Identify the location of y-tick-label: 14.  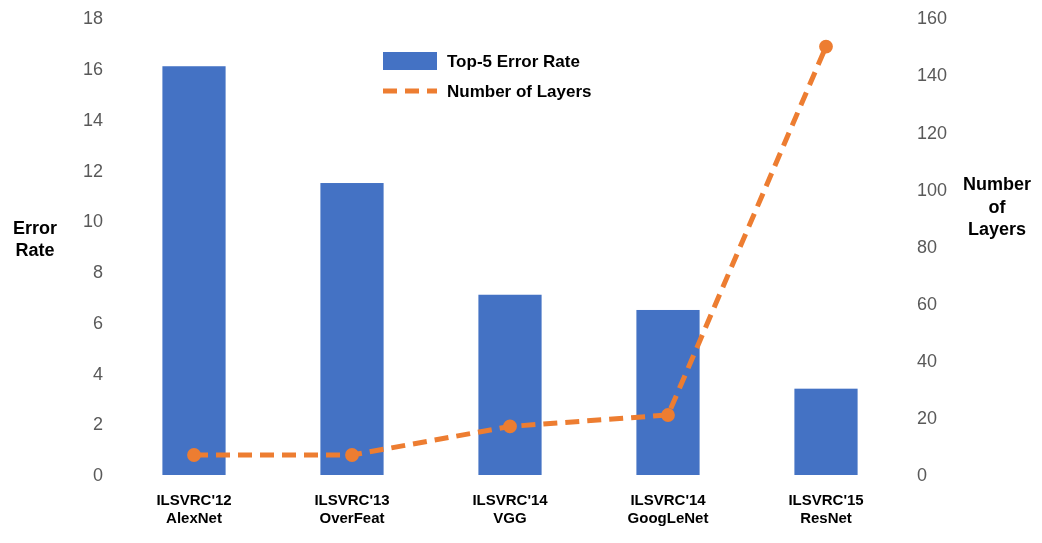
(92, 119).